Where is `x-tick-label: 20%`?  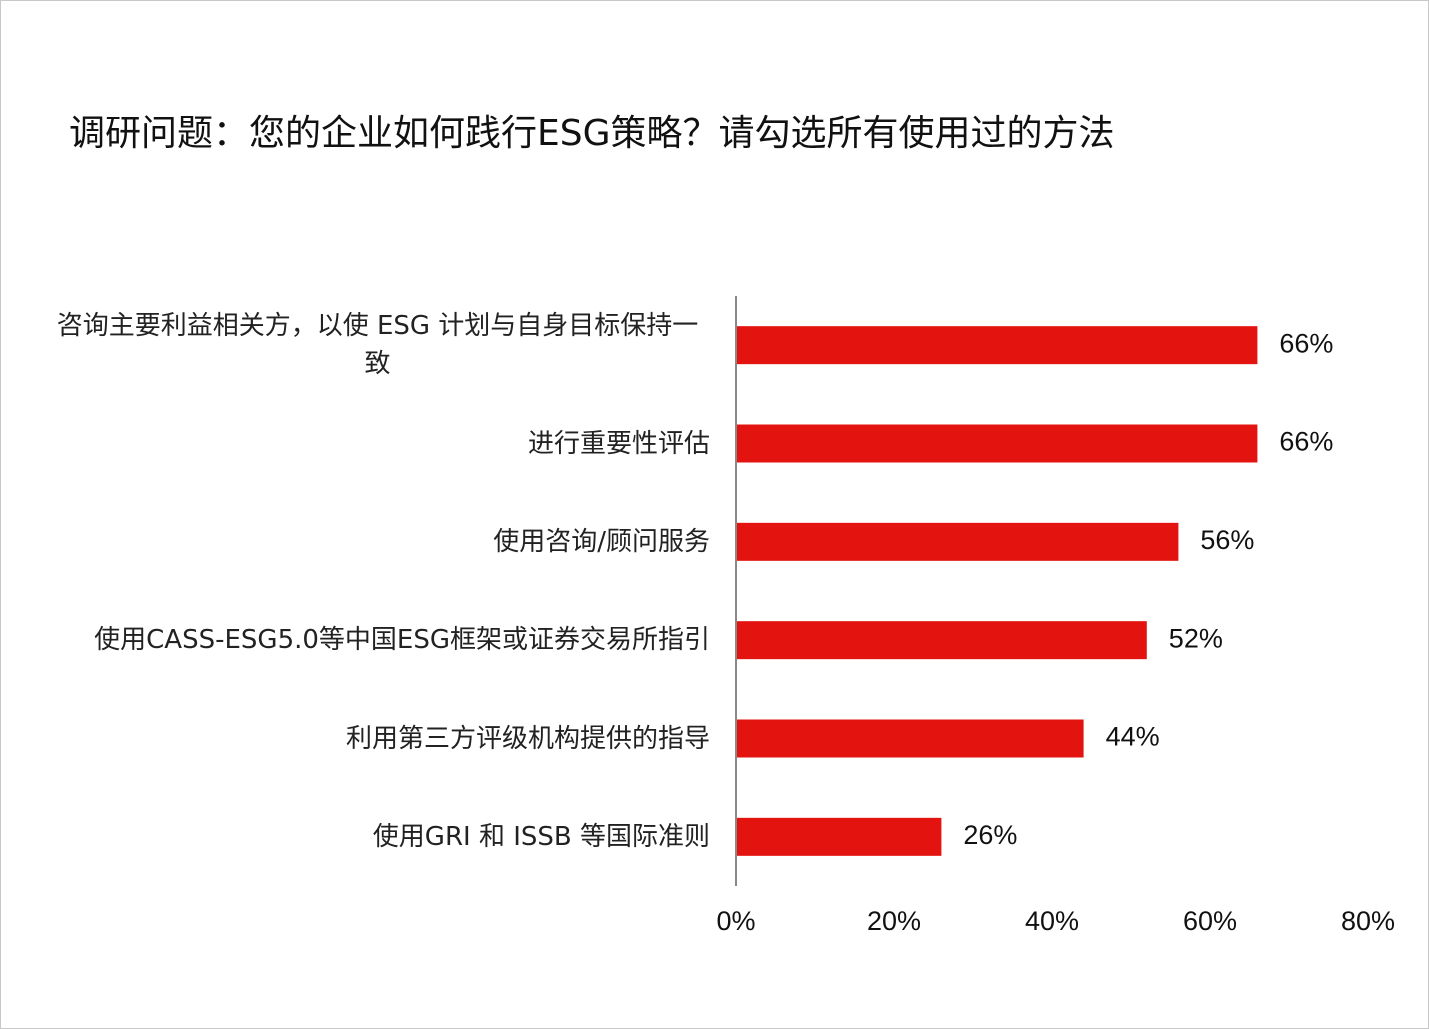 x-tick-label: 20% is located at coordinates (894, 921).